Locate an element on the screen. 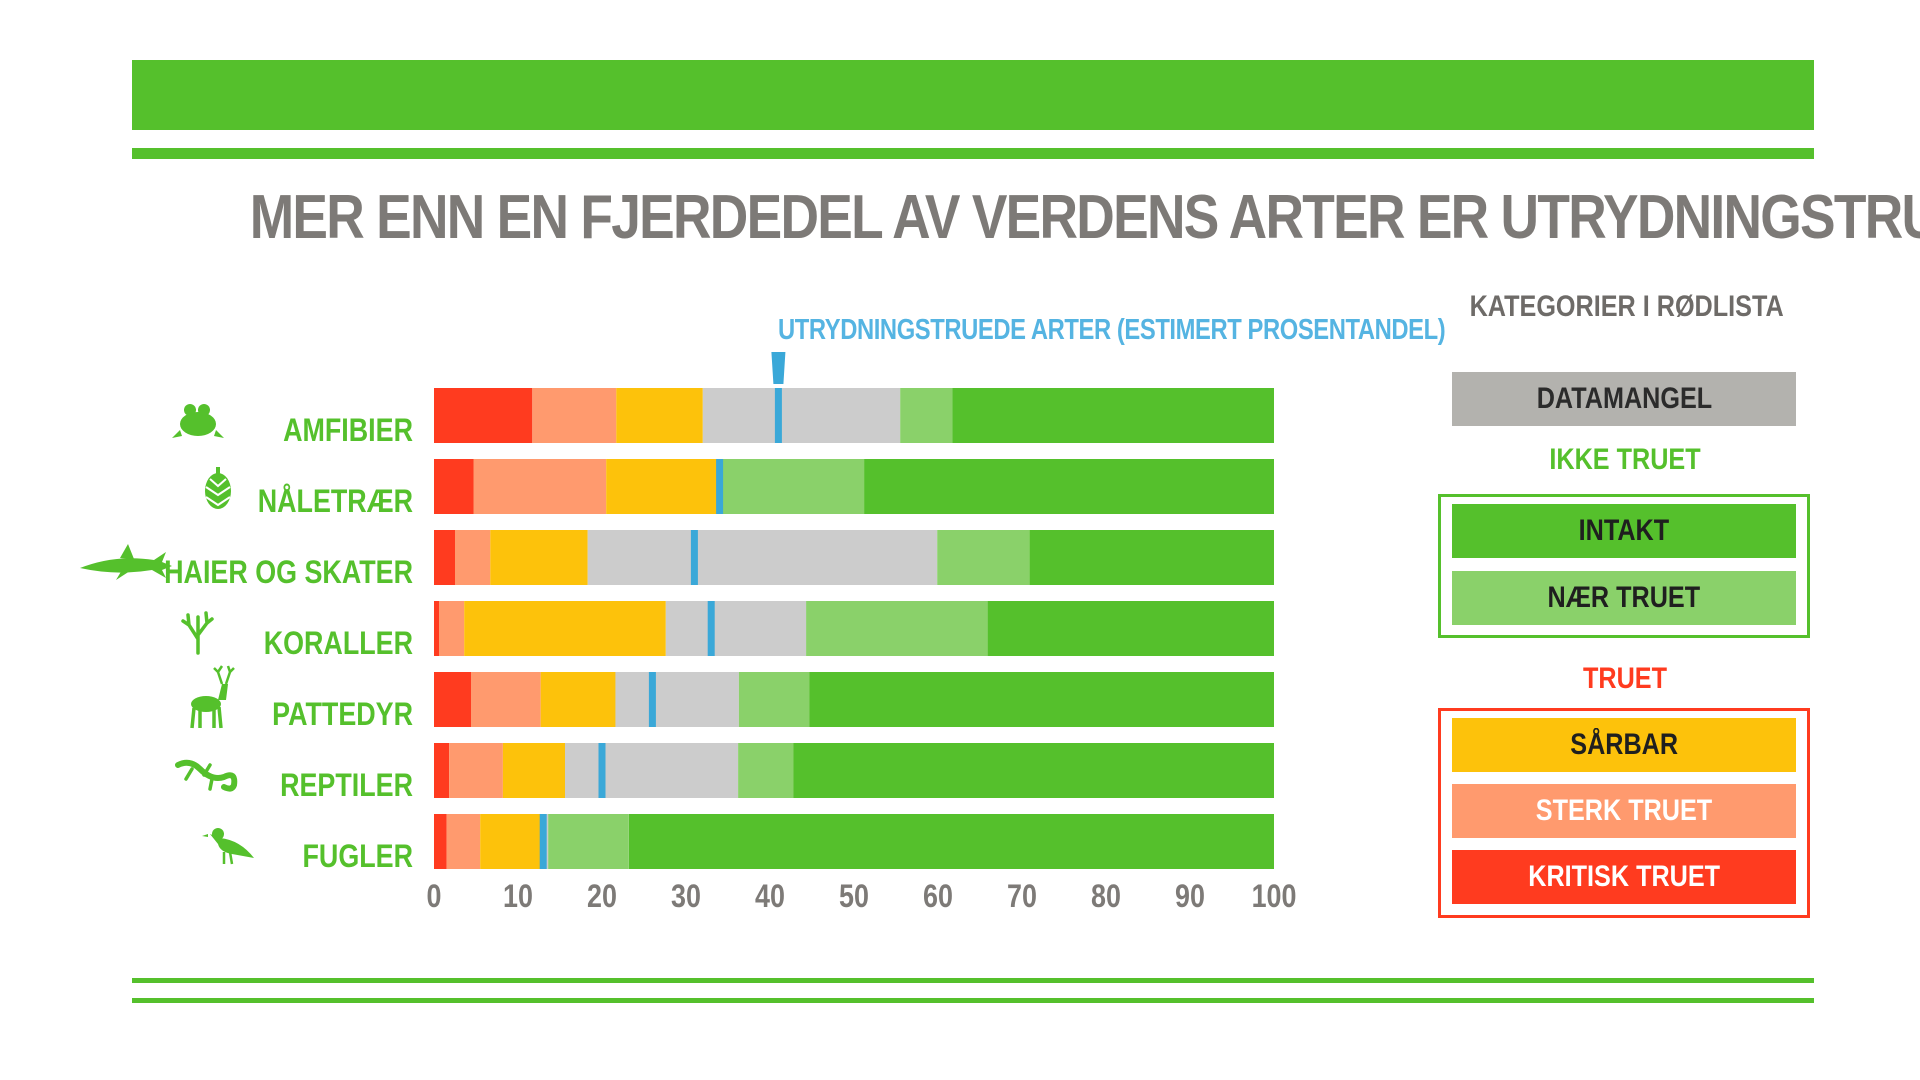 The image size is (1920, 1080). x-tick-label-70: 70 is located at coordinates (1022, 897).